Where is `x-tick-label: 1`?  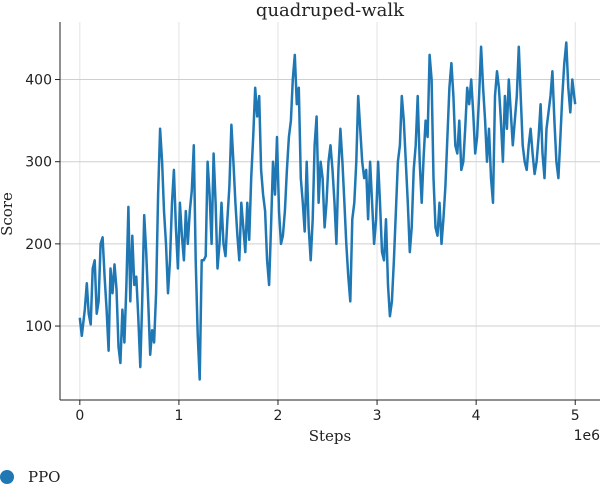
x-tick-label: 1 is located at coordinates (178, 416).